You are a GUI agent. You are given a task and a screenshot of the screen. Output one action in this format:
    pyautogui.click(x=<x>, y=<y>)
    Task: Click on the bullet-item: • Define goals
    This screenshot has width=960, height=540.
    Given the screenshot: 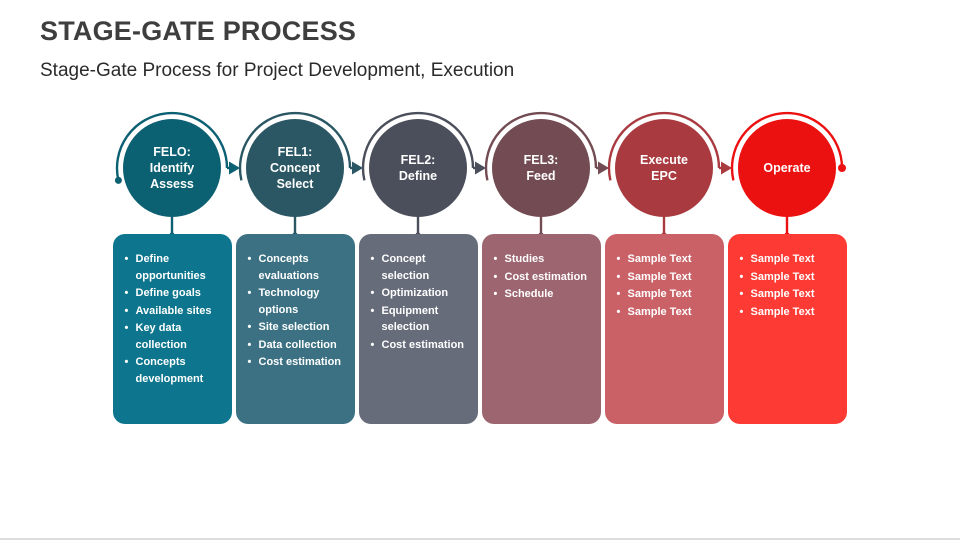 What is the action you would take?
    pyautogui.click(x=174, y=293)
    